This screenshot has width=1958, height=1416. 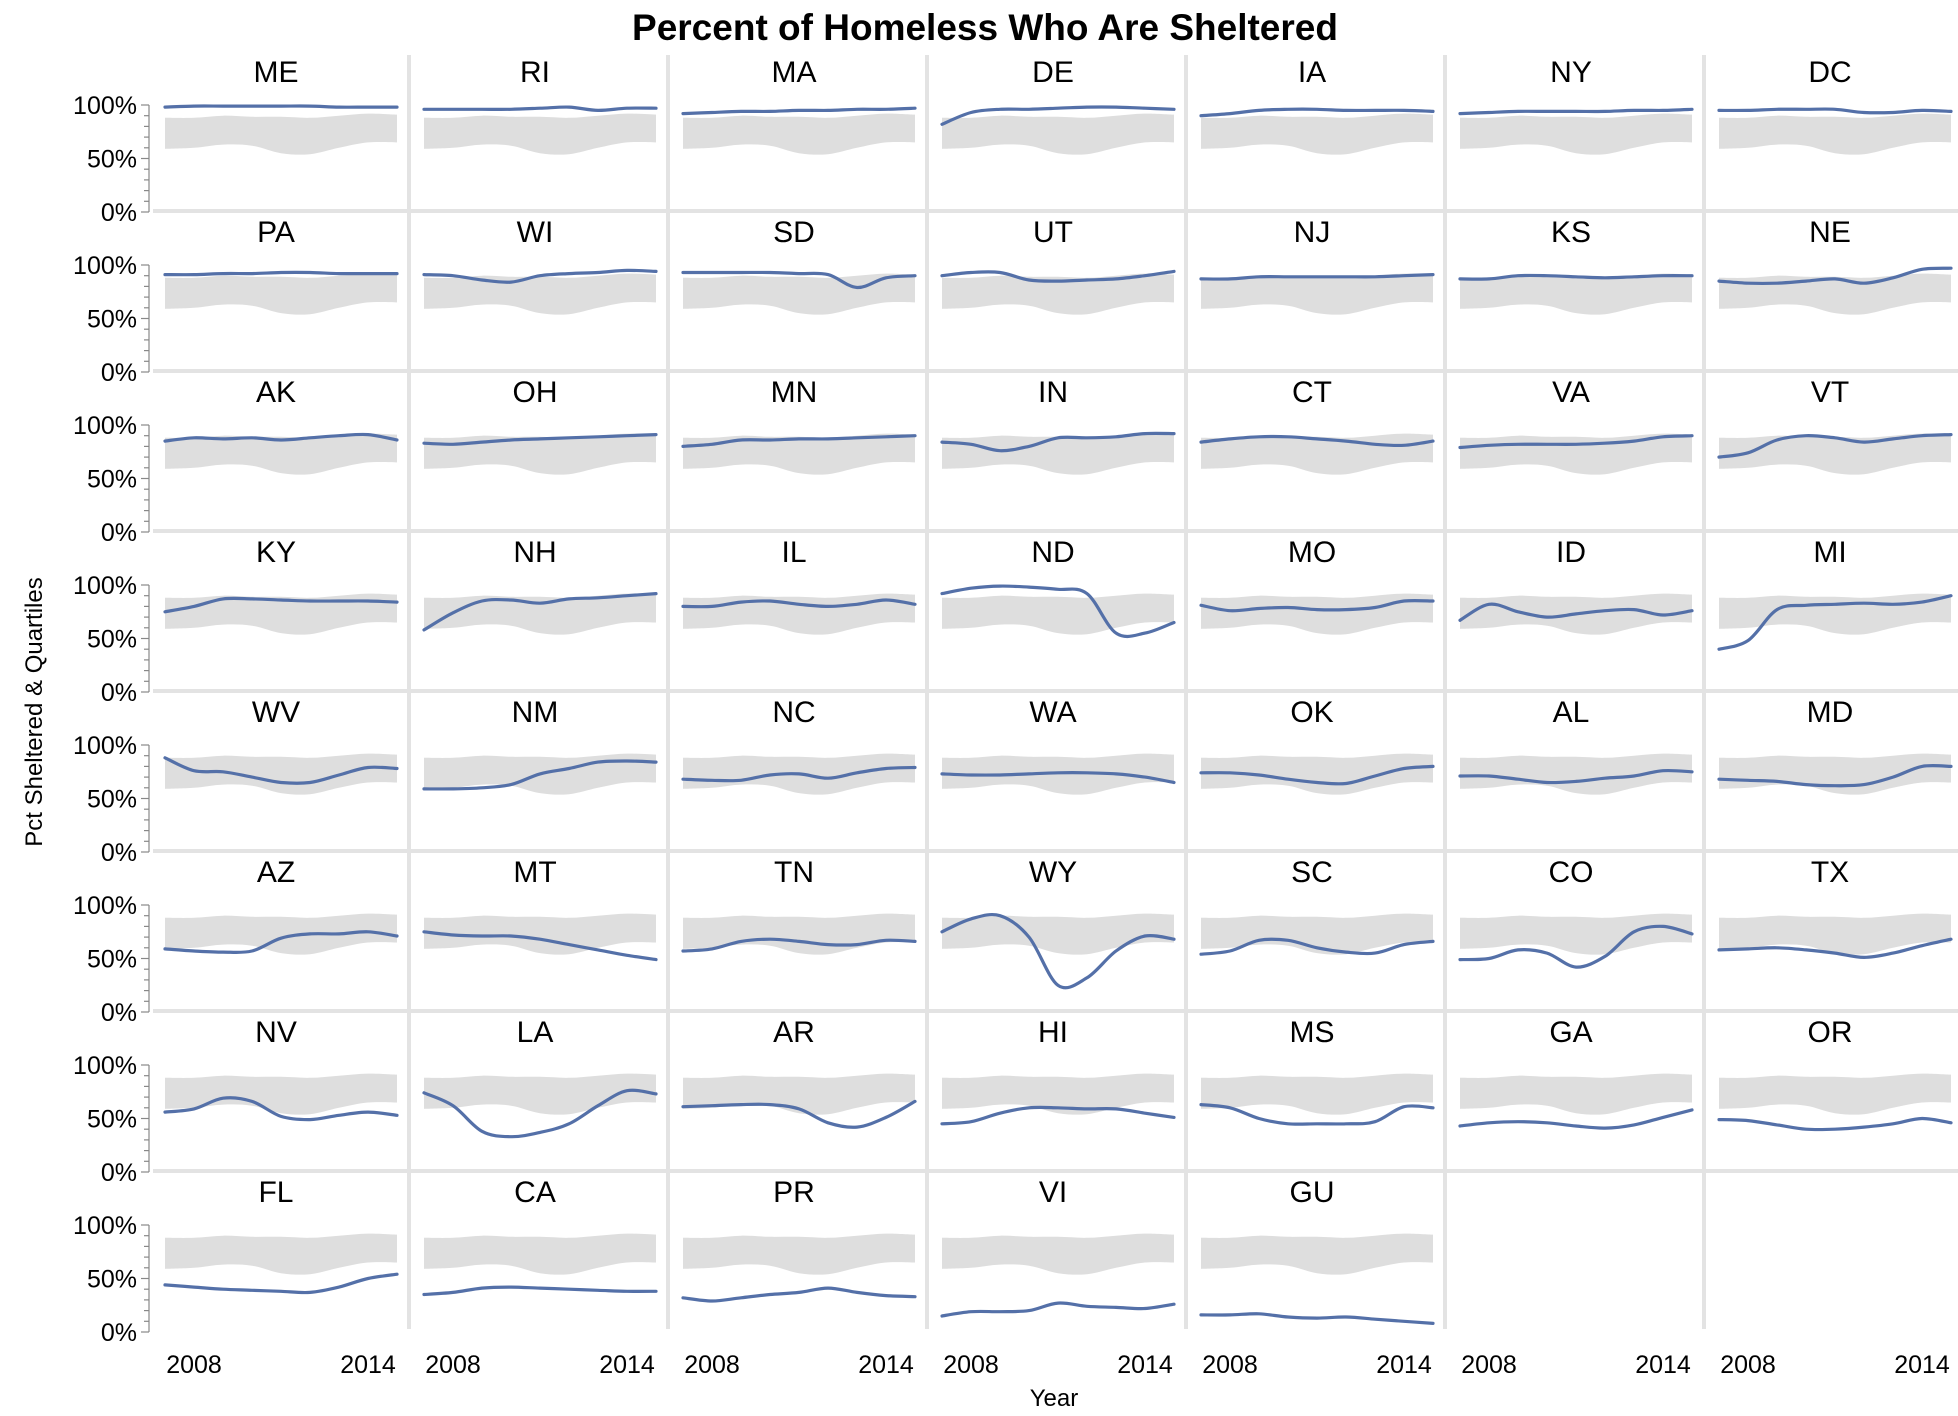 I want to click on facet-label: NE, so click(x=1830, y=232).